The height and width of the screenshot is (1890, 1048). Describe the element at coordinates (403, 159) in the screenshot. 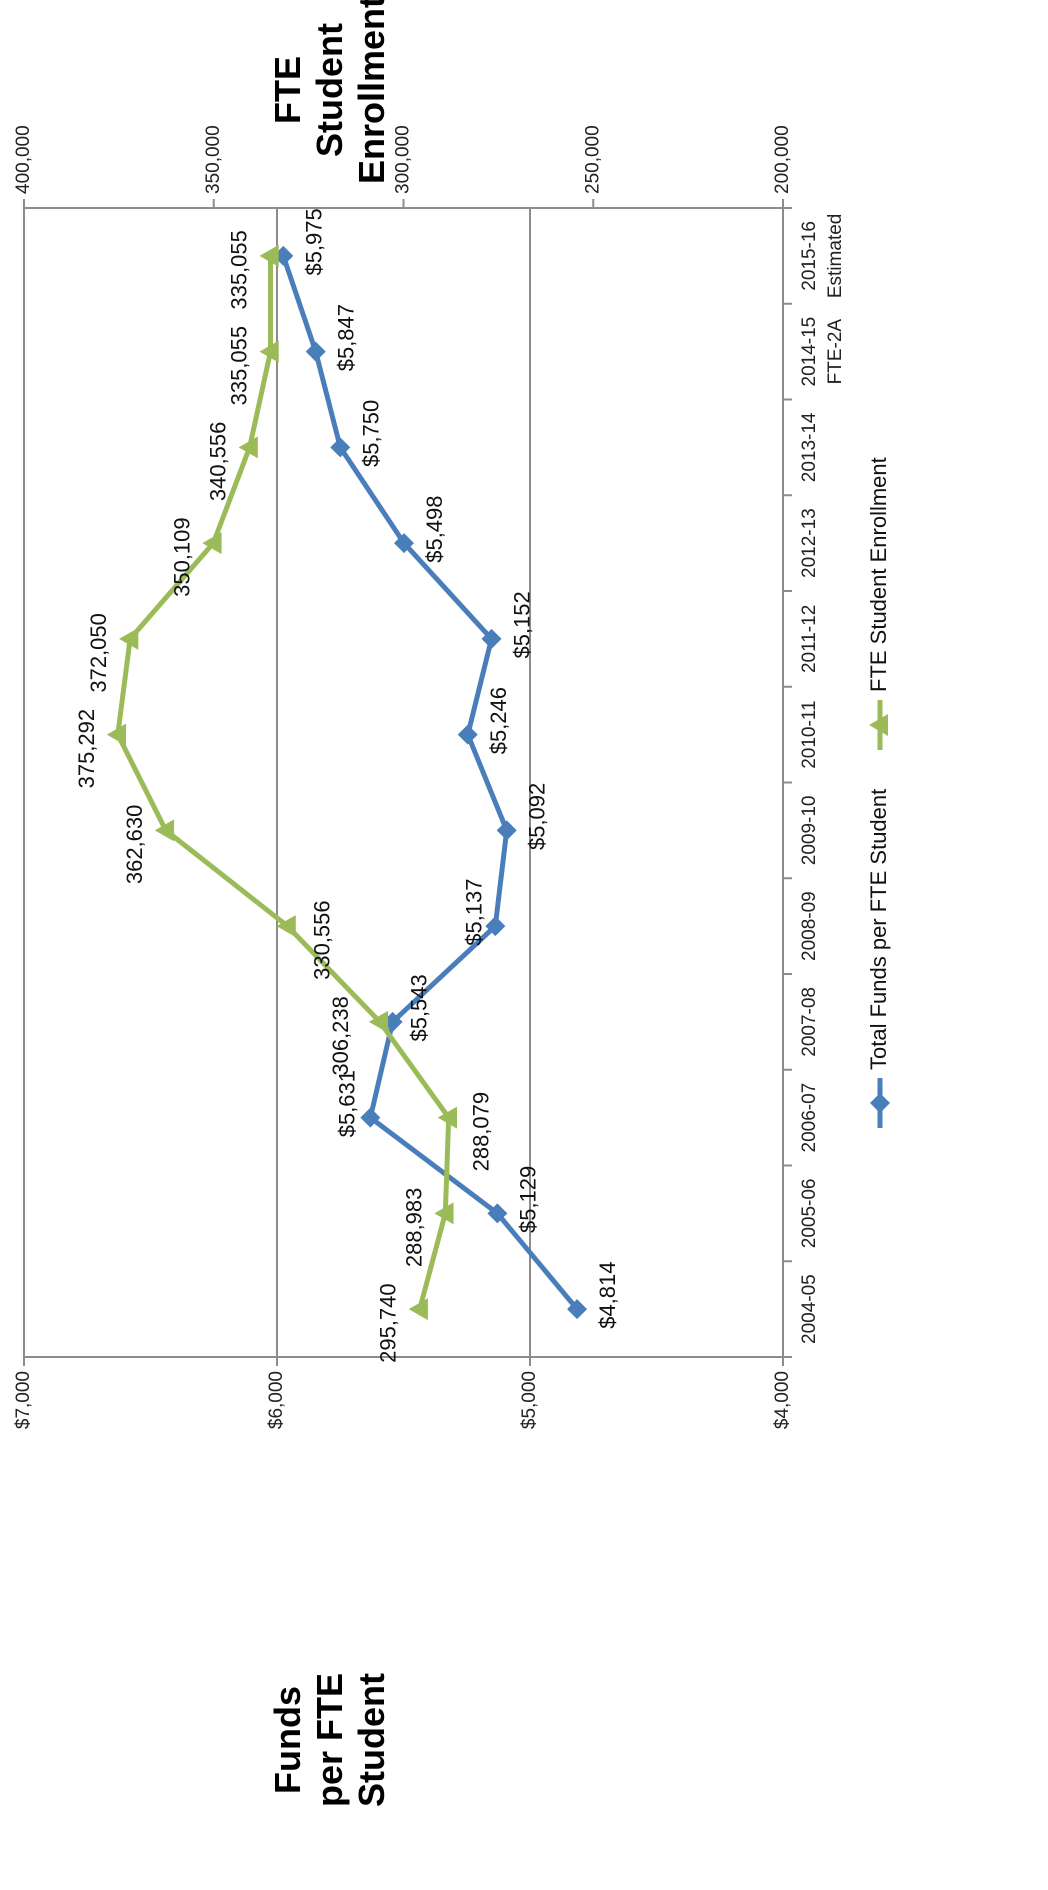

I see `secondary-tick-label: 300,000` at that location.